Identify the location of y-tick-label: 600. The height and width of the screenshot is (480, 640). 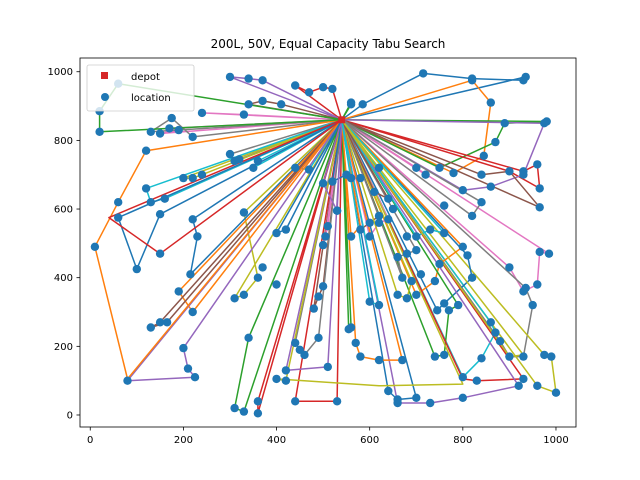
(63, 210).